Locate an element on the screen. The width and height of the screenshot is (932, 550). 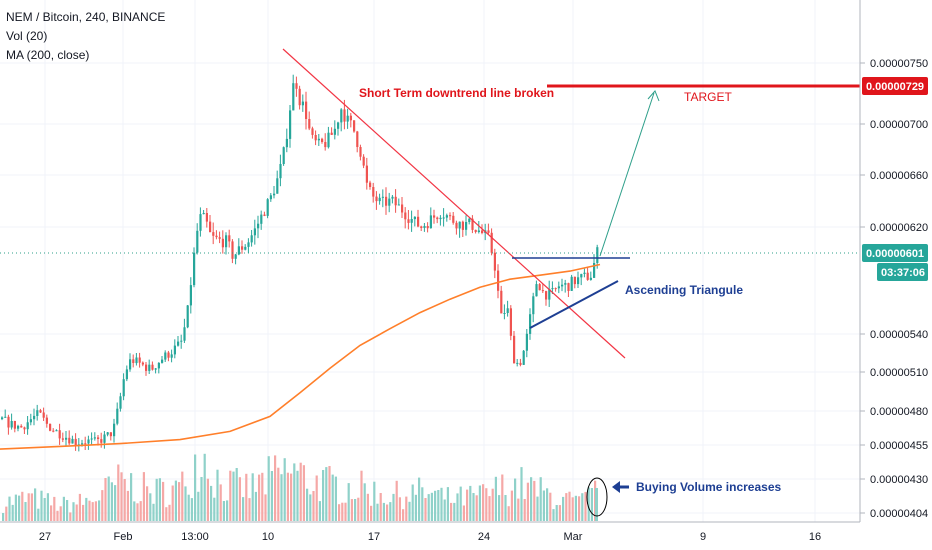
y-tick-label: 0.00000404 is located at coordinates (899, 514).